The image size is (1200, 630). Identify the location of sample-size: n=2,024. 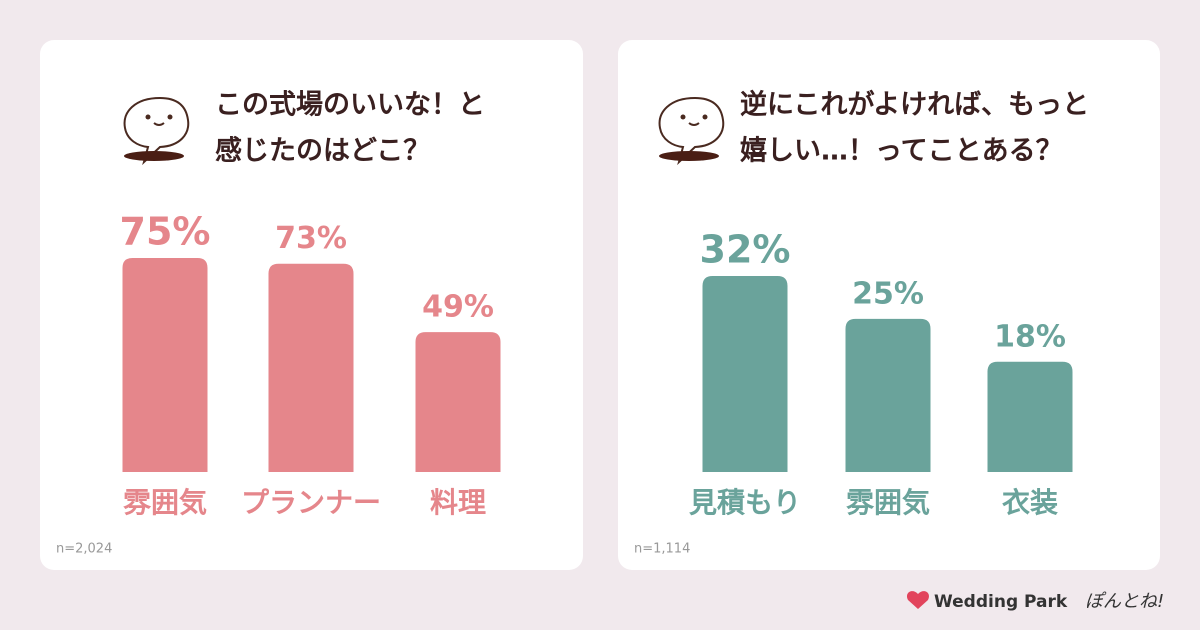
(84, 549).